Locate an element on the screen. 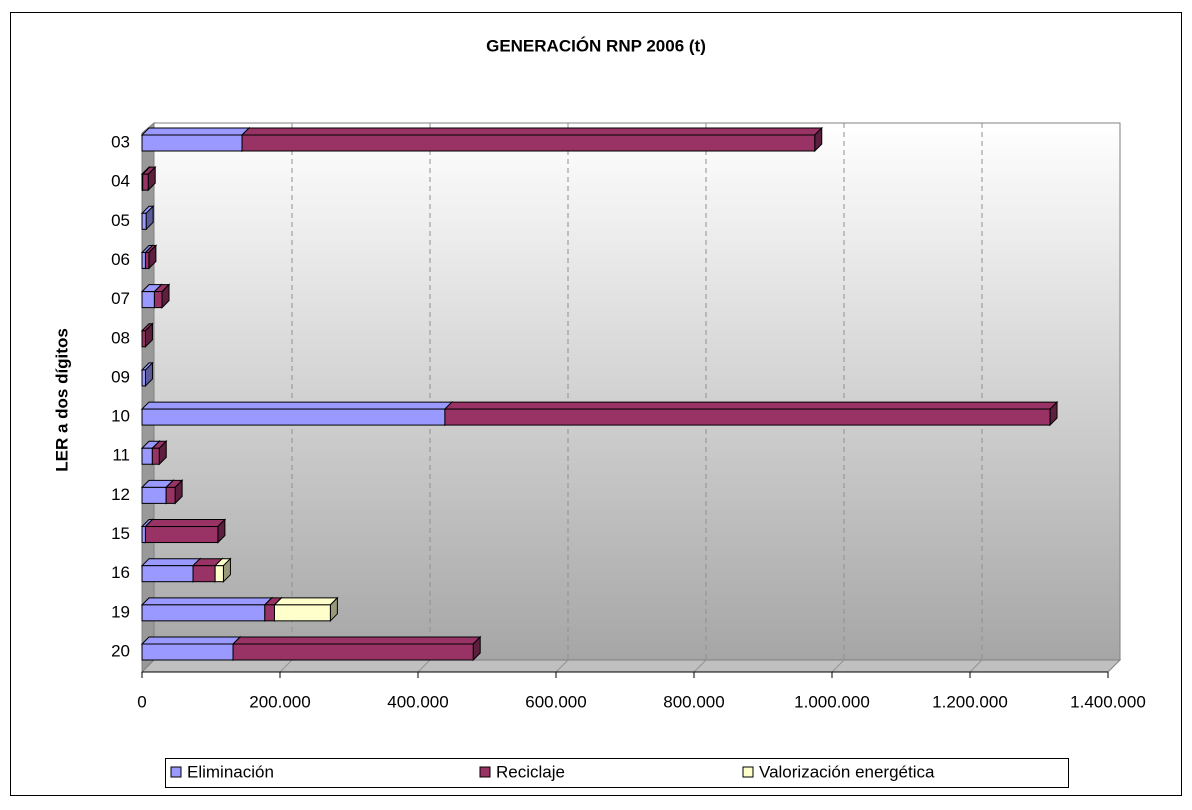  y-tick-label: 12 is located at coordinates (120, 494).